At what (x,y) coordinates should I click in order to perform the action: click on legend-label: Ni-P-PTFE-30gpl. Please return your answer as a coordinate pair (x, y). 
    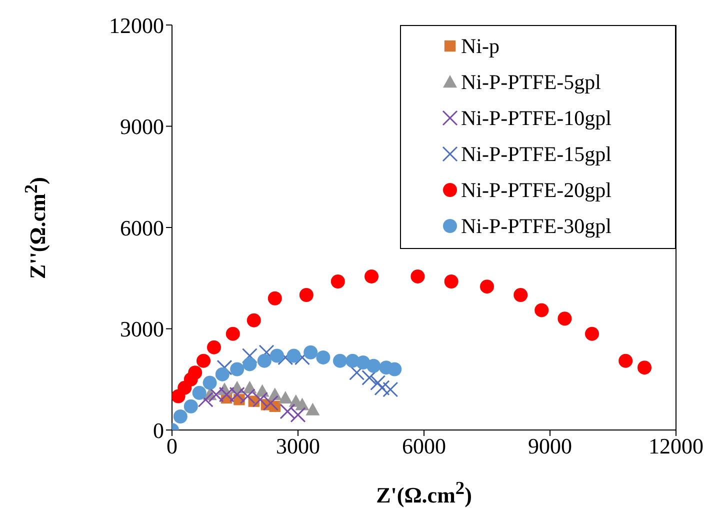
    Looking at the image, I should click on (536, 226).